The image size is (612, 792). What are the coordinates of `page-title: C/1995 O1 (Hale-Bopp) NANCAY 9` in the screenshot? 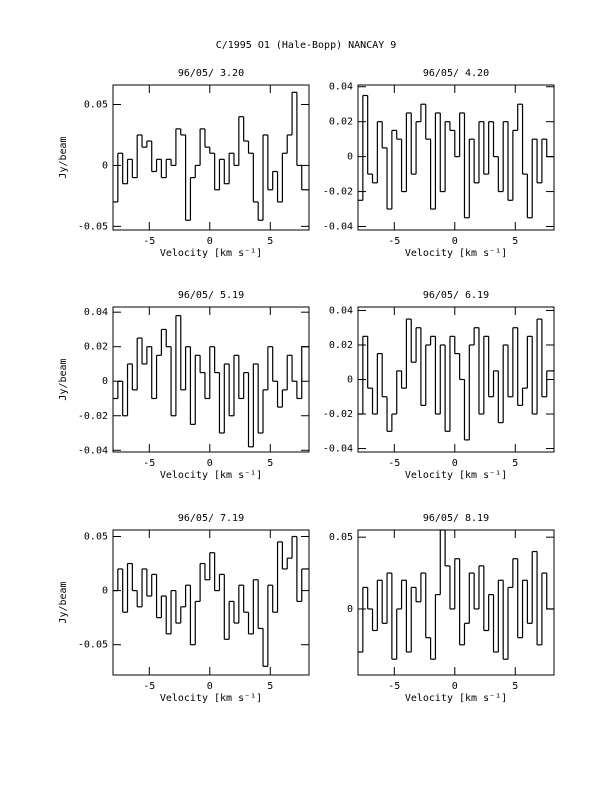 It's located at (306, 45).